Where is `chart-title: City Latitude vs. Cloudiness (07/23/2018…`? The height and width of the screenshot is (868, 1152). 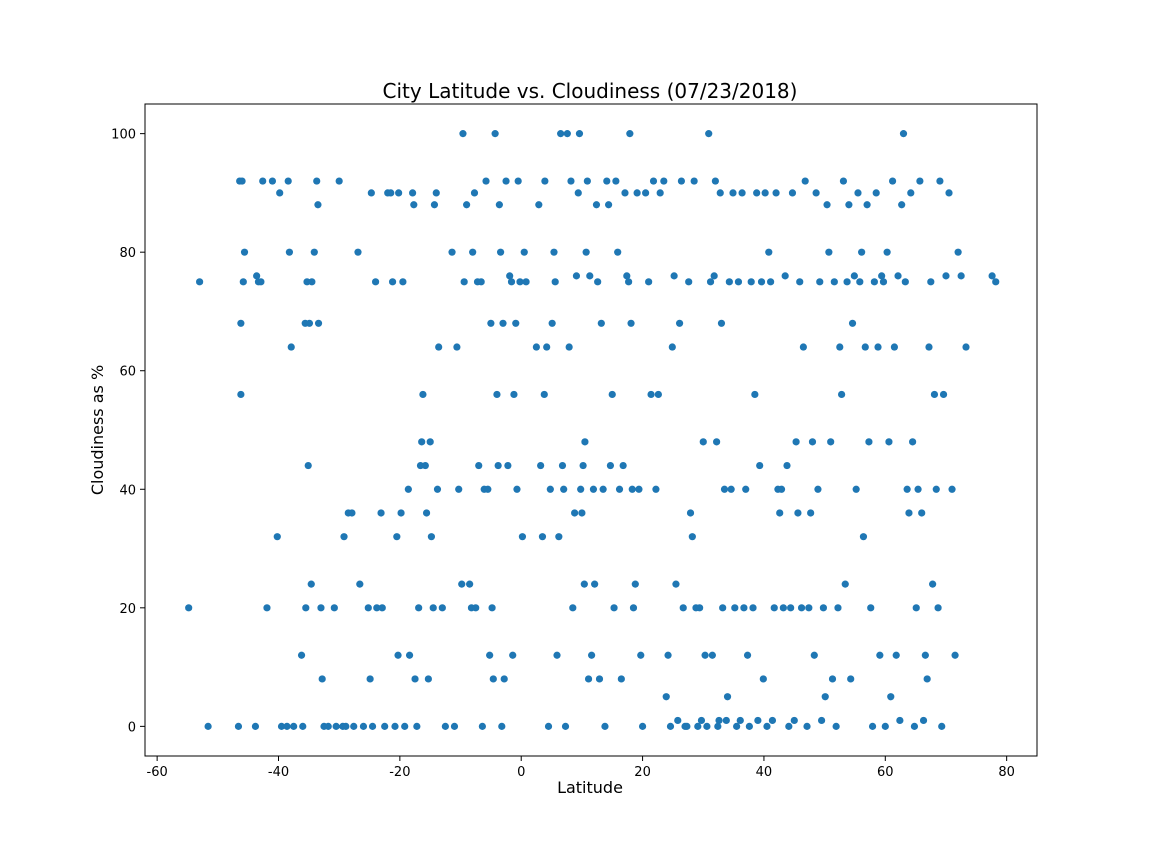
chart-title: City Latitude vs. Cloudiness (07/23/2018… is located at coordinates (590, 91).